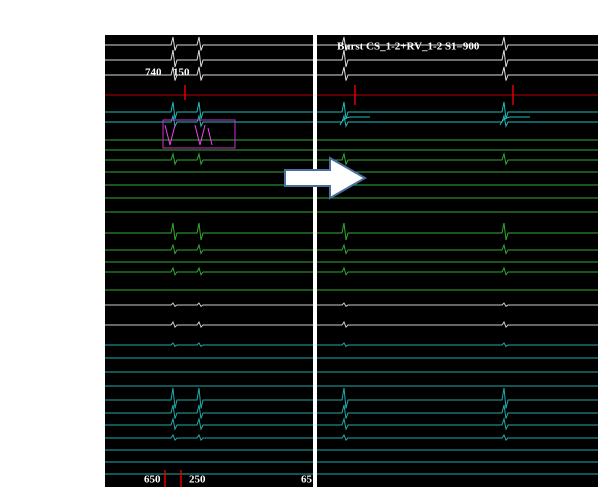 Image resolution: width=599 pixels, height=487 pixels. What do you see at coordinates (197, 480) in the screenshot?
I see `interval-label: 250` at bounding box center [197, 480].